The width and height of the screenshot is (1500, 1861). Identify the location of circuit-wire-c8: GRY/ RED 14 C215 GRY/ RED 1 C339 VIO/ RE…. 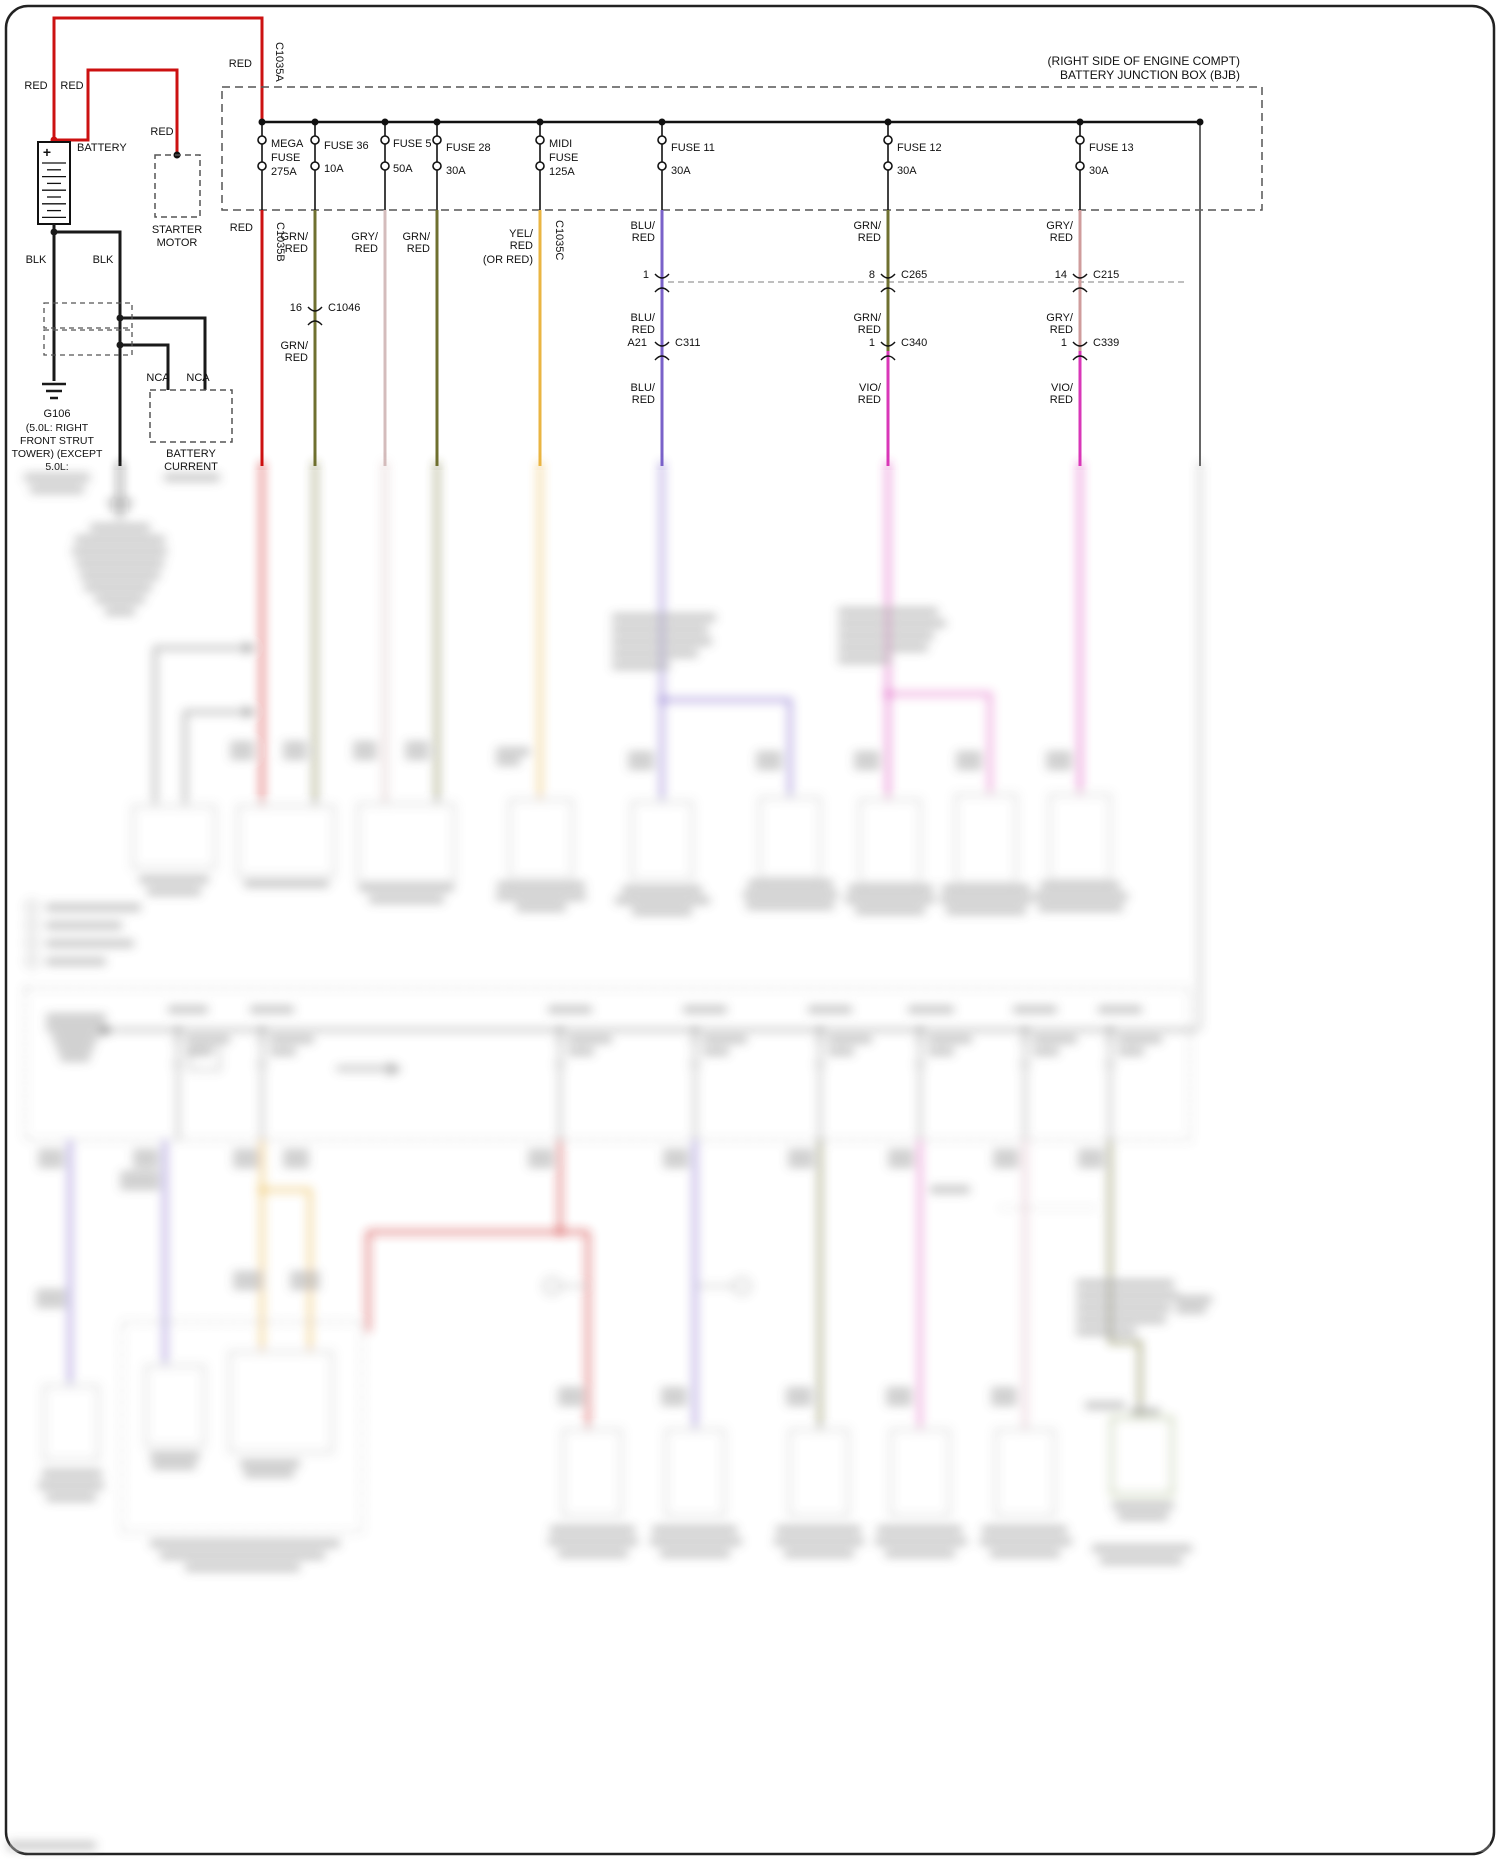
(1082, 338).